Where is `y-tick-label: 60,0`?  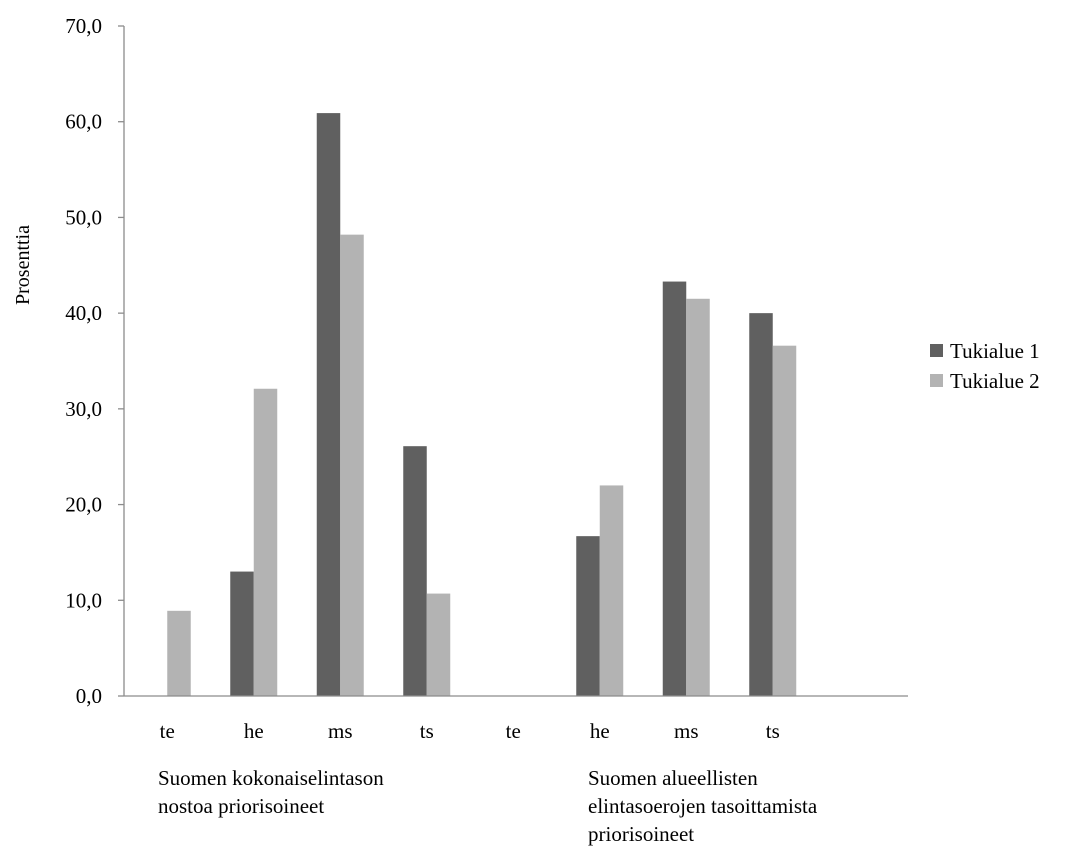
y-tick-label: 60,0 is located at coordinates (83, 122).